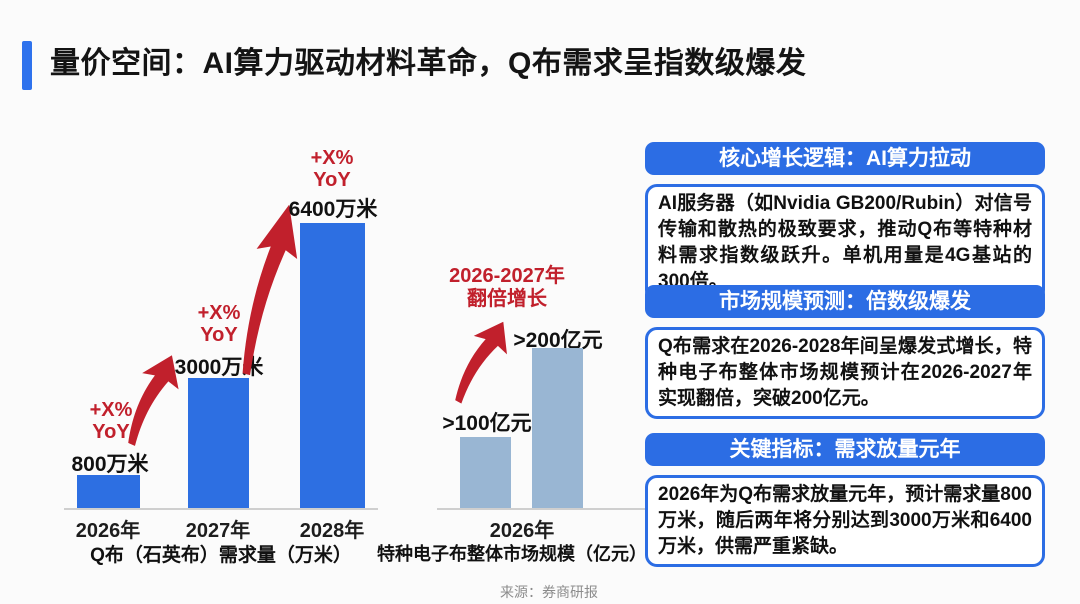 The height and width of the screenshot is (604, 1080). Describe the element at coordinates (332, 365) in the screenshot. I see `bar-2028` at that location.